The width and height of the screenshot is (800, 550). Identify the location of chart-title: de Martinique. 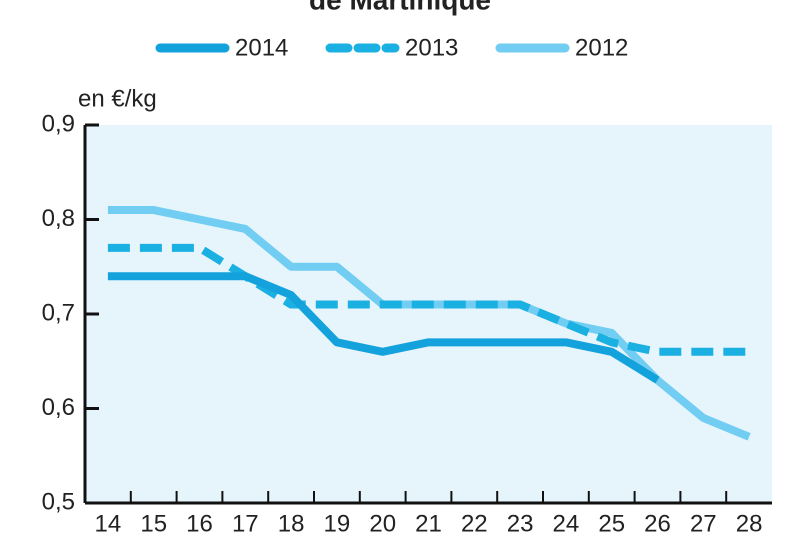
(400, 7).